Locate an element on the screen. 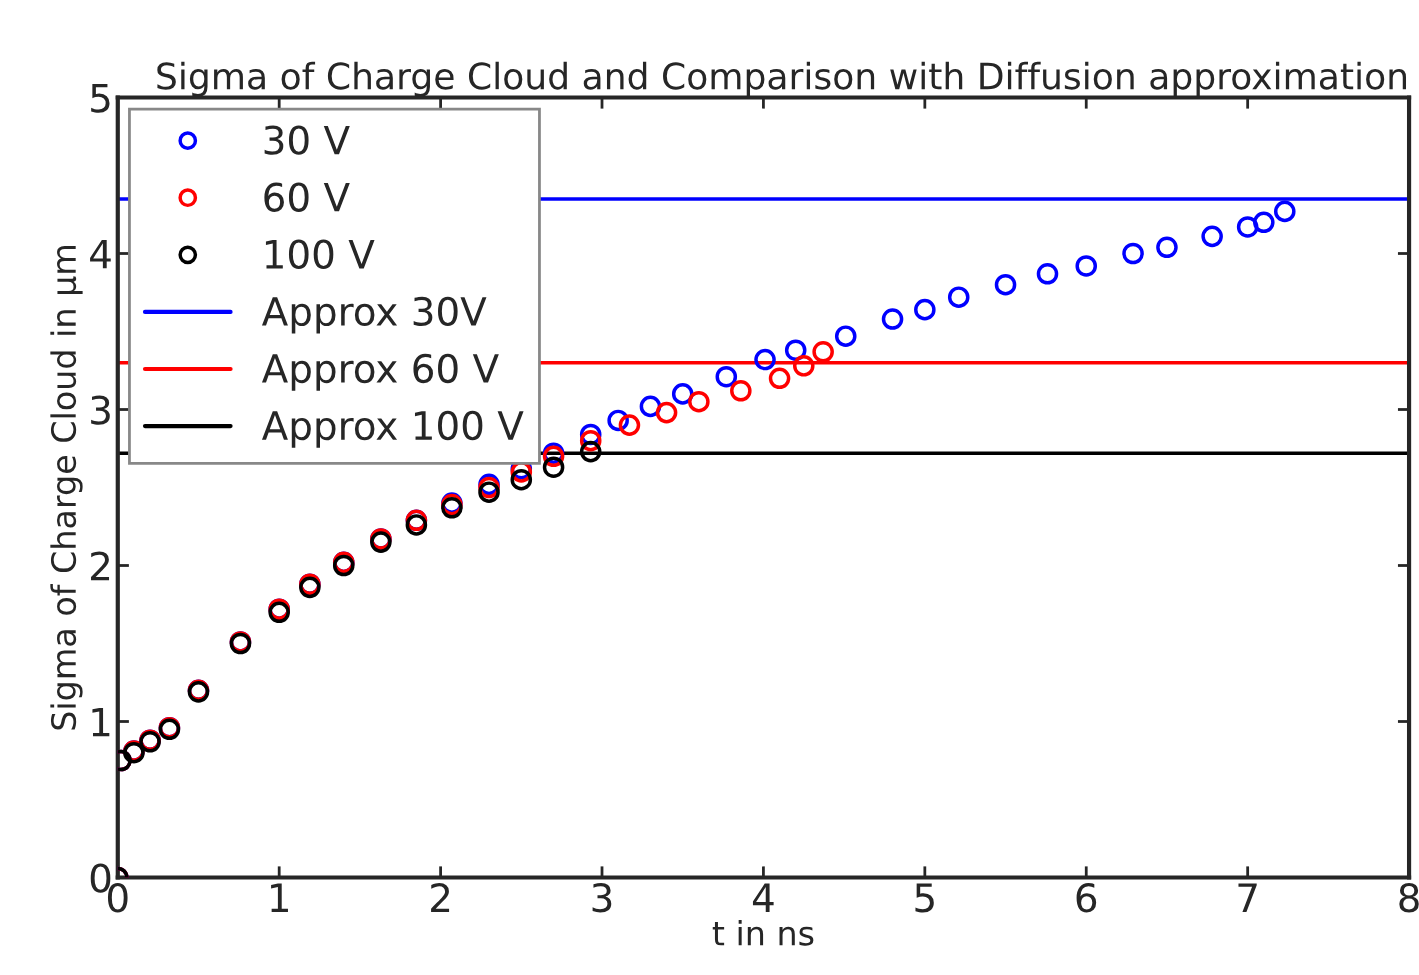  y-tick-label: 4 is located at coordinates (100, 254).